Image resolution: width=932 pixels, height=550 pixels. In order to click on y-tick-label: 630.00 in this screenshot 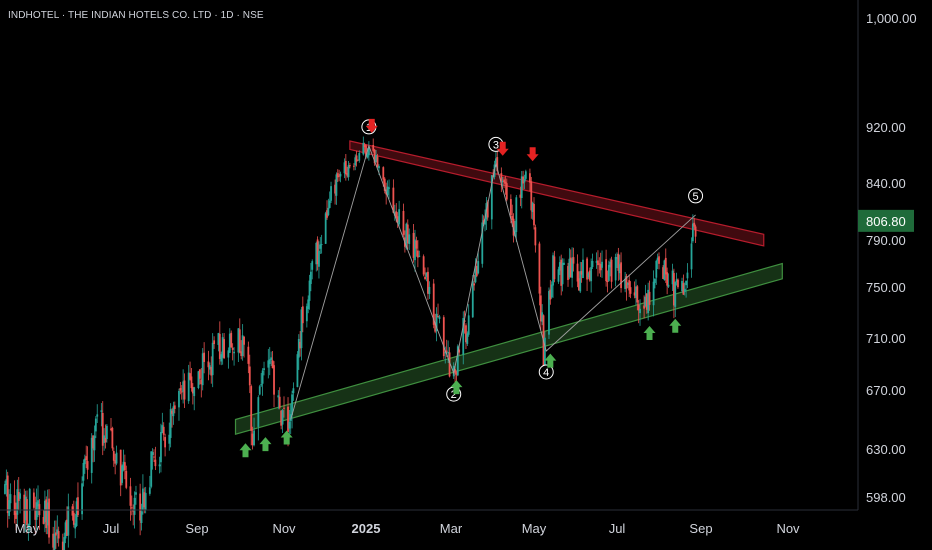, I will do `click(886, 449)`.